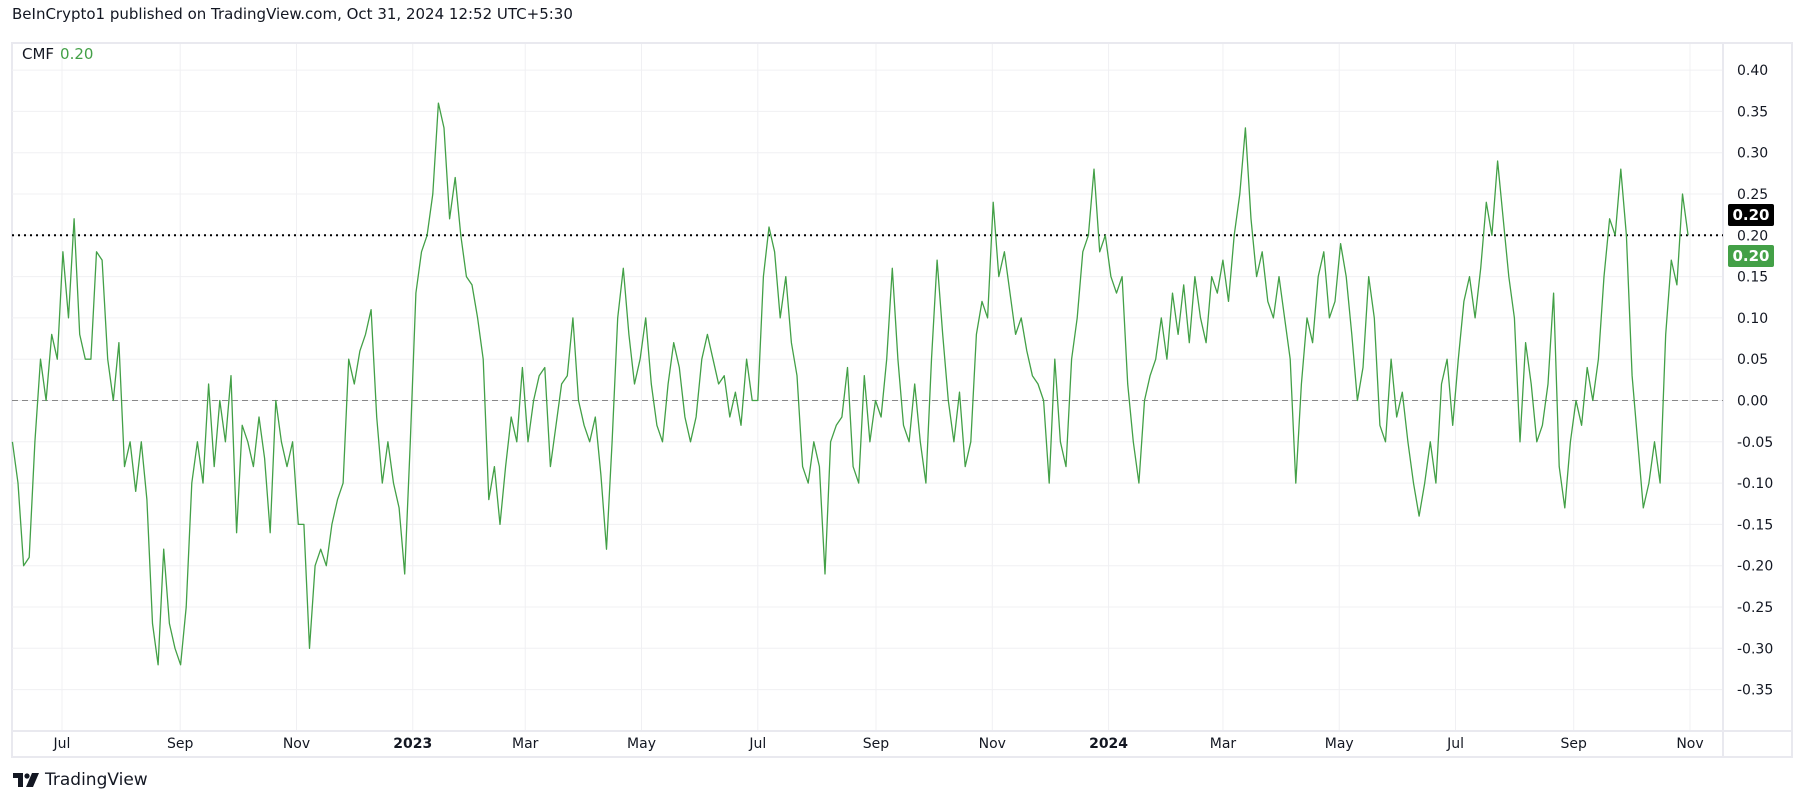 The height and width of the screenshot is (803, 1805). I want to click on x-tick-label: 2024, so click(1108, 744).